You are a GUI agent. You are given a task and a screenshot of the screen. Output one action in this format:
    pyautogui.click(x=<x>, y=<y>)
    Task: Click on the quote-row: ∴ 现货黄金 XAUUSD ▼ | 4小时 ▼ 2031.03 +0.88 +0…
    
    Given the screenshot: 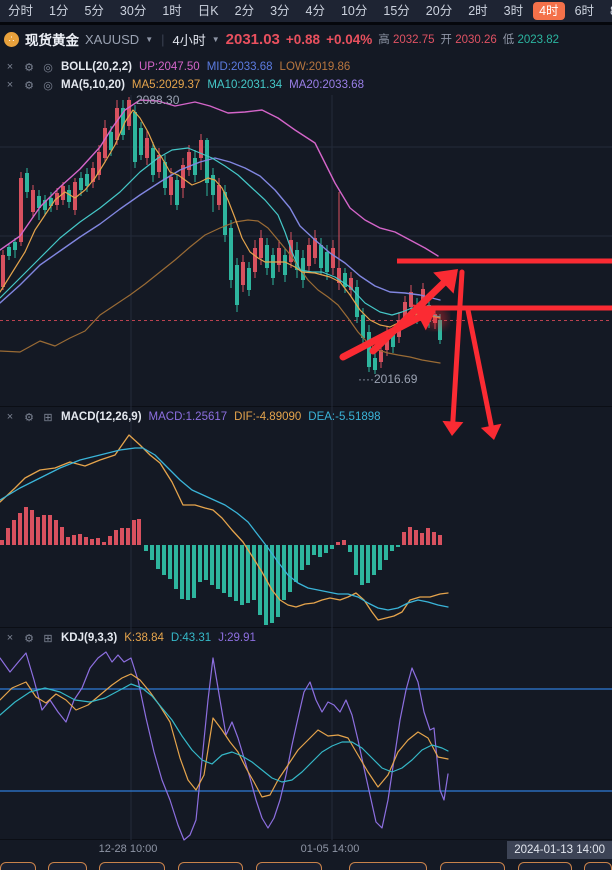 What is the action you would take?
    pyautogui.click(x=306, y=39)
    